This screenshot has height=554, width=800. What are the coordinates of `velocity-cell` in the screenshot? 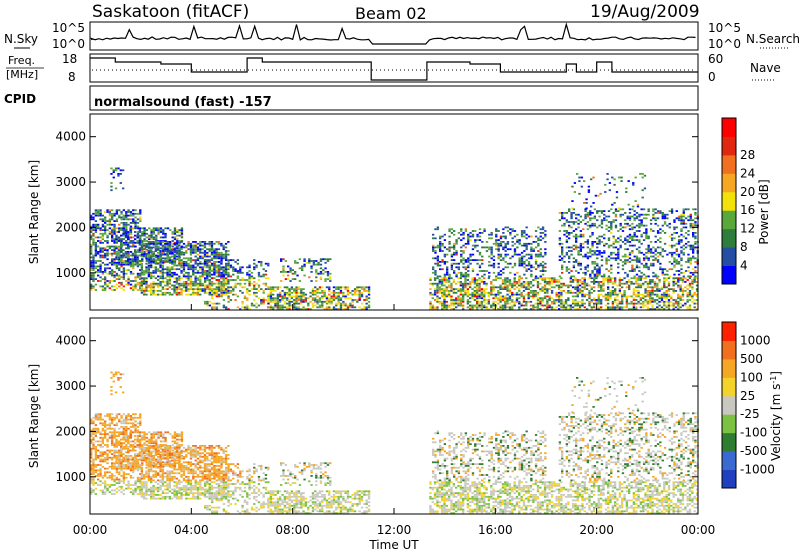 It's located at (91, 452).